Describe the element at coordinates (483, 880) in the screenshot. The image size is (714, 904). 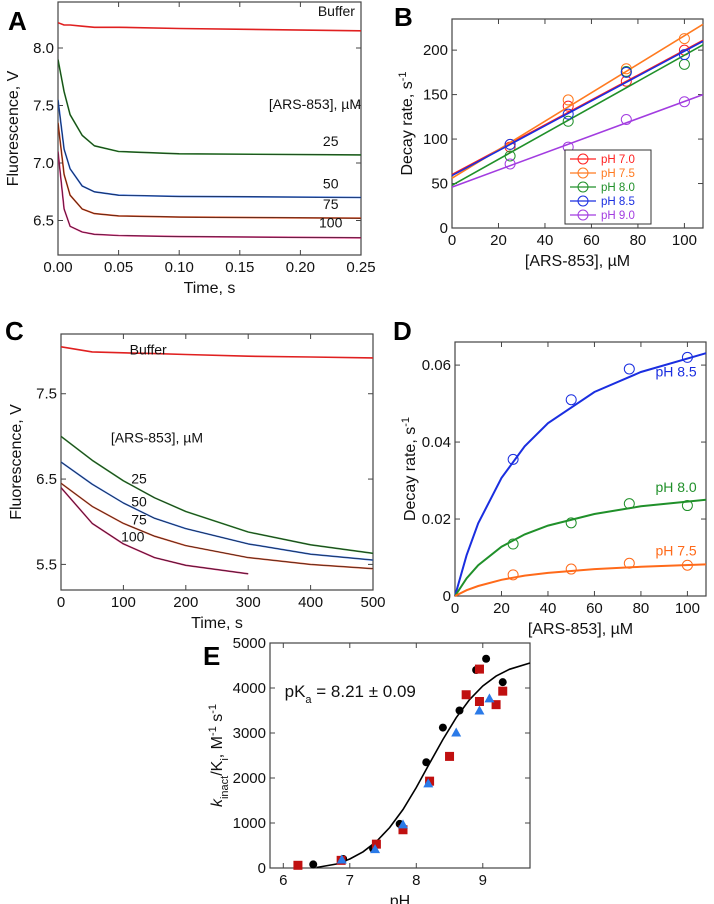
I see `x-tick-label: 9` at that location.